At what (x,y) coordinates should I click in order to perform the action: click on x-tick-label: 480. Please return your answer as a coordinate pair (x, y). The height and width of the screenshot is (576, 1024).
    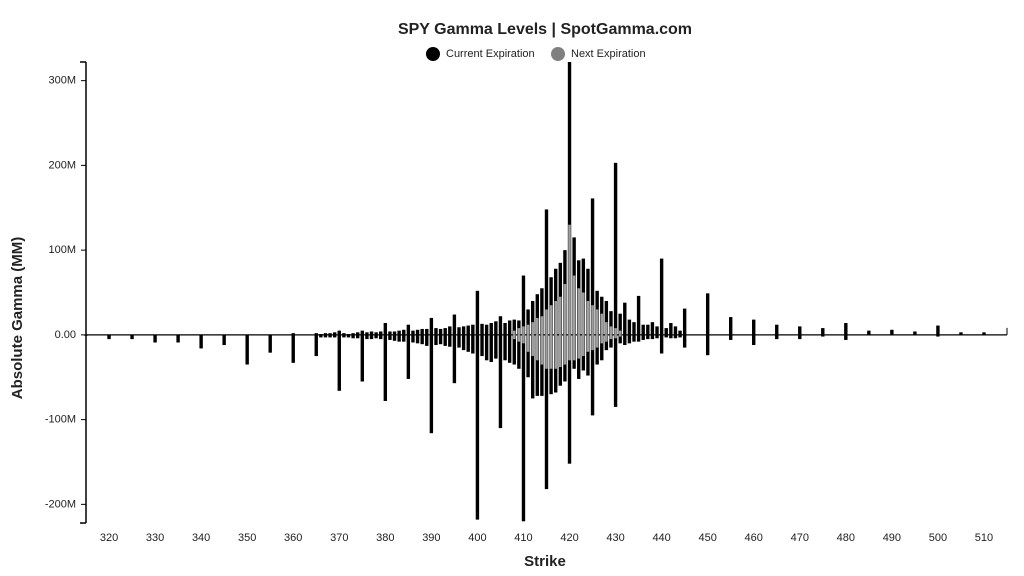
    Looking at the image, I should click on (846, 538).